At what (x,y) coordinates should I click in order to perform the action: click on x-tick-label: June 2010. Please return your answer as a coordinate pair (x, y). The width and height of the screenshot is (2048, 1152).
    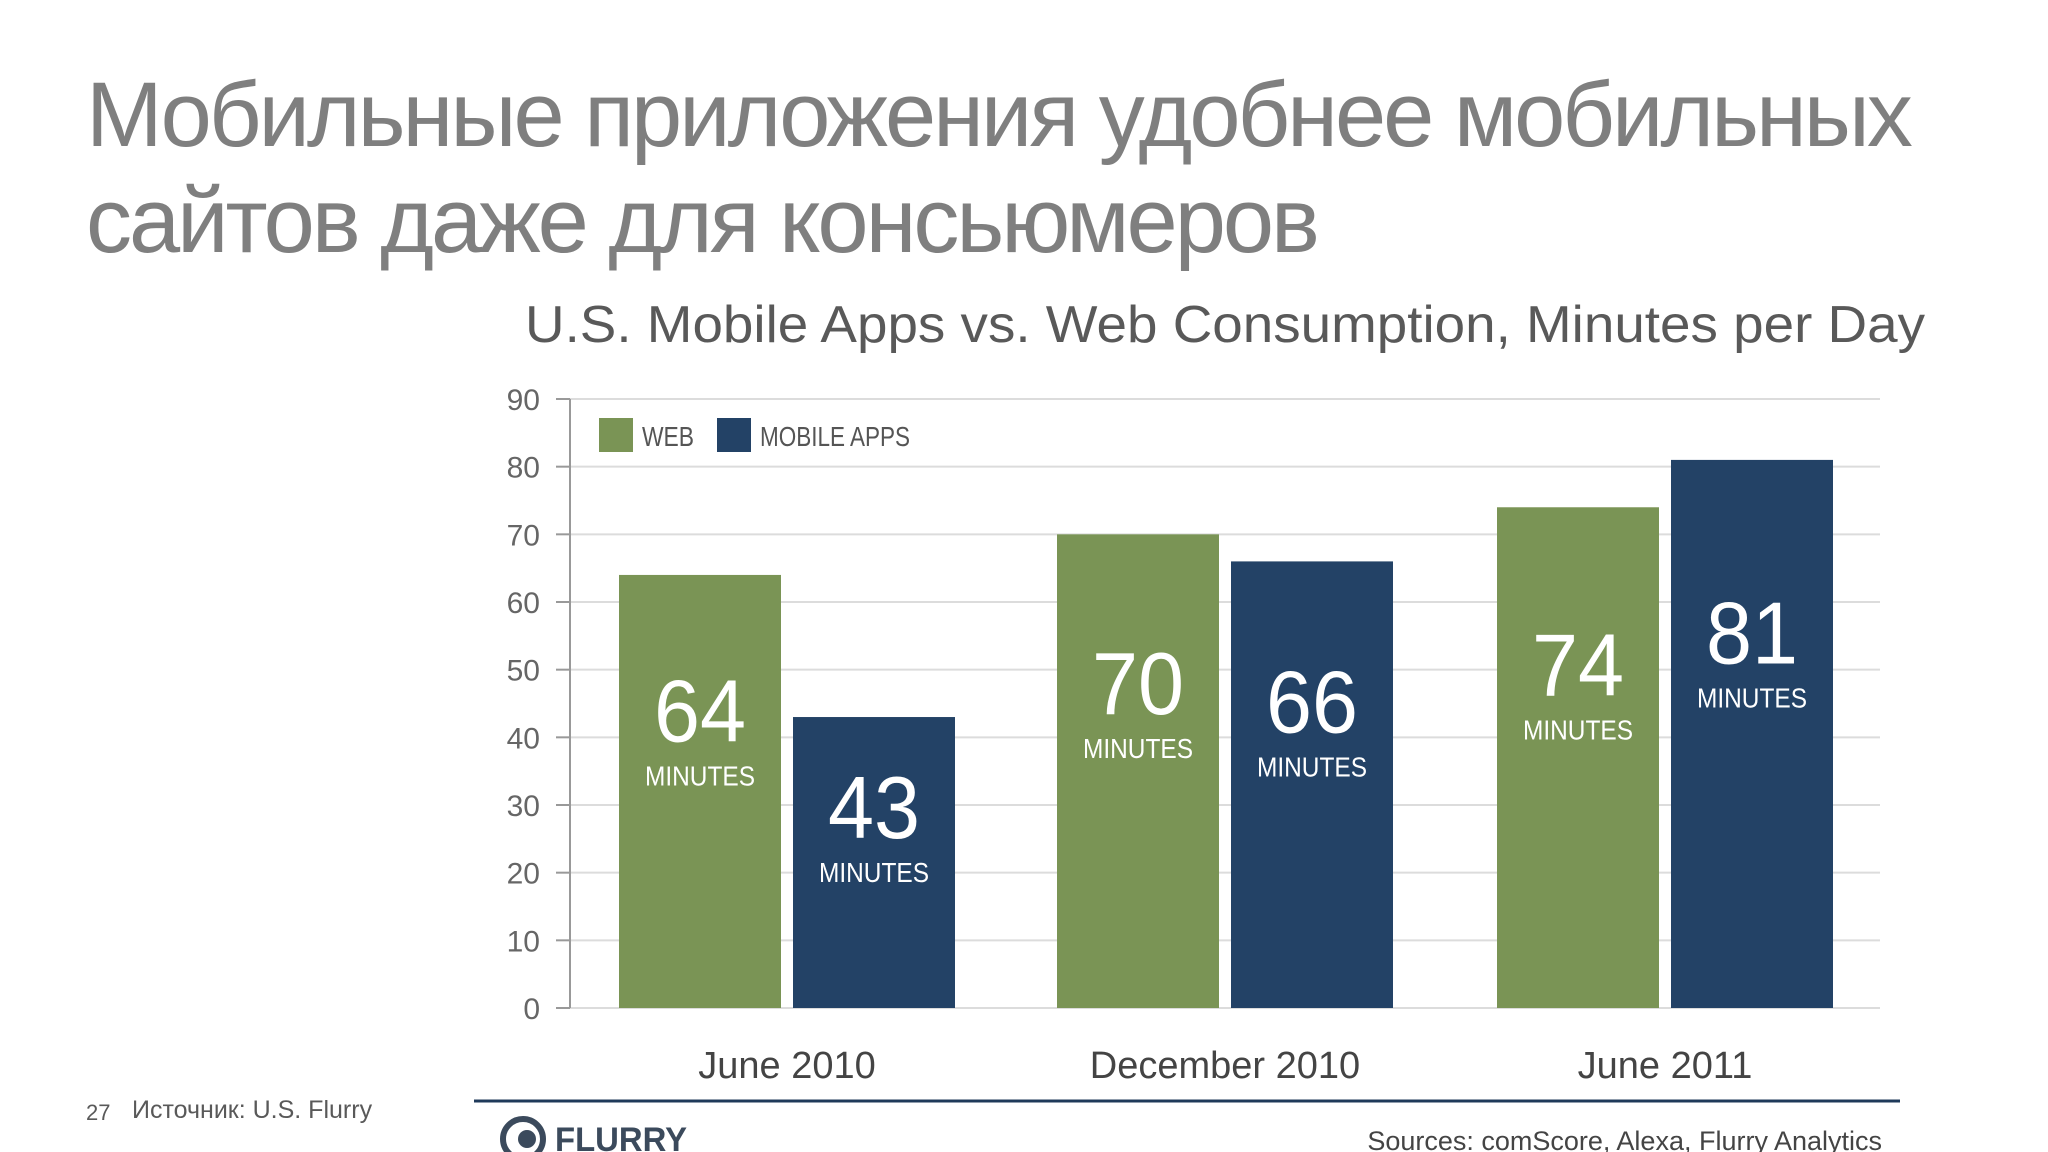
    Looking at the image, I should click on (787, 1066).